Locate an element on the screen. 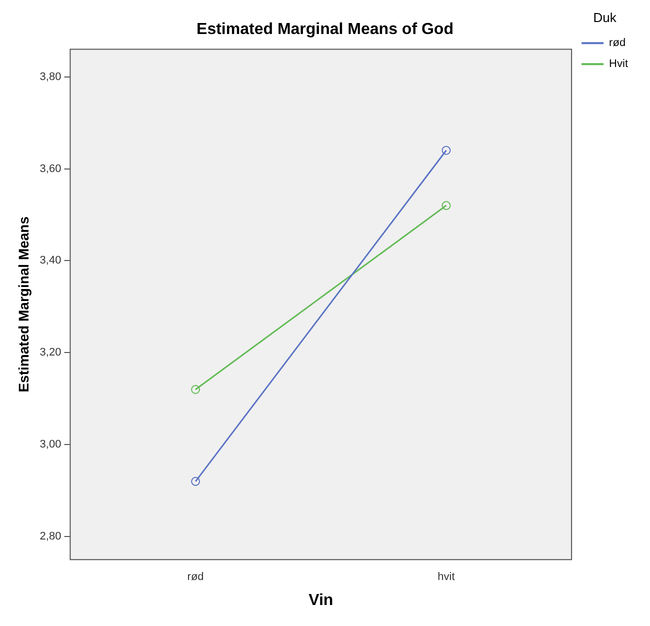  x-axis-title: Vin is located at coordinates (321, 600).